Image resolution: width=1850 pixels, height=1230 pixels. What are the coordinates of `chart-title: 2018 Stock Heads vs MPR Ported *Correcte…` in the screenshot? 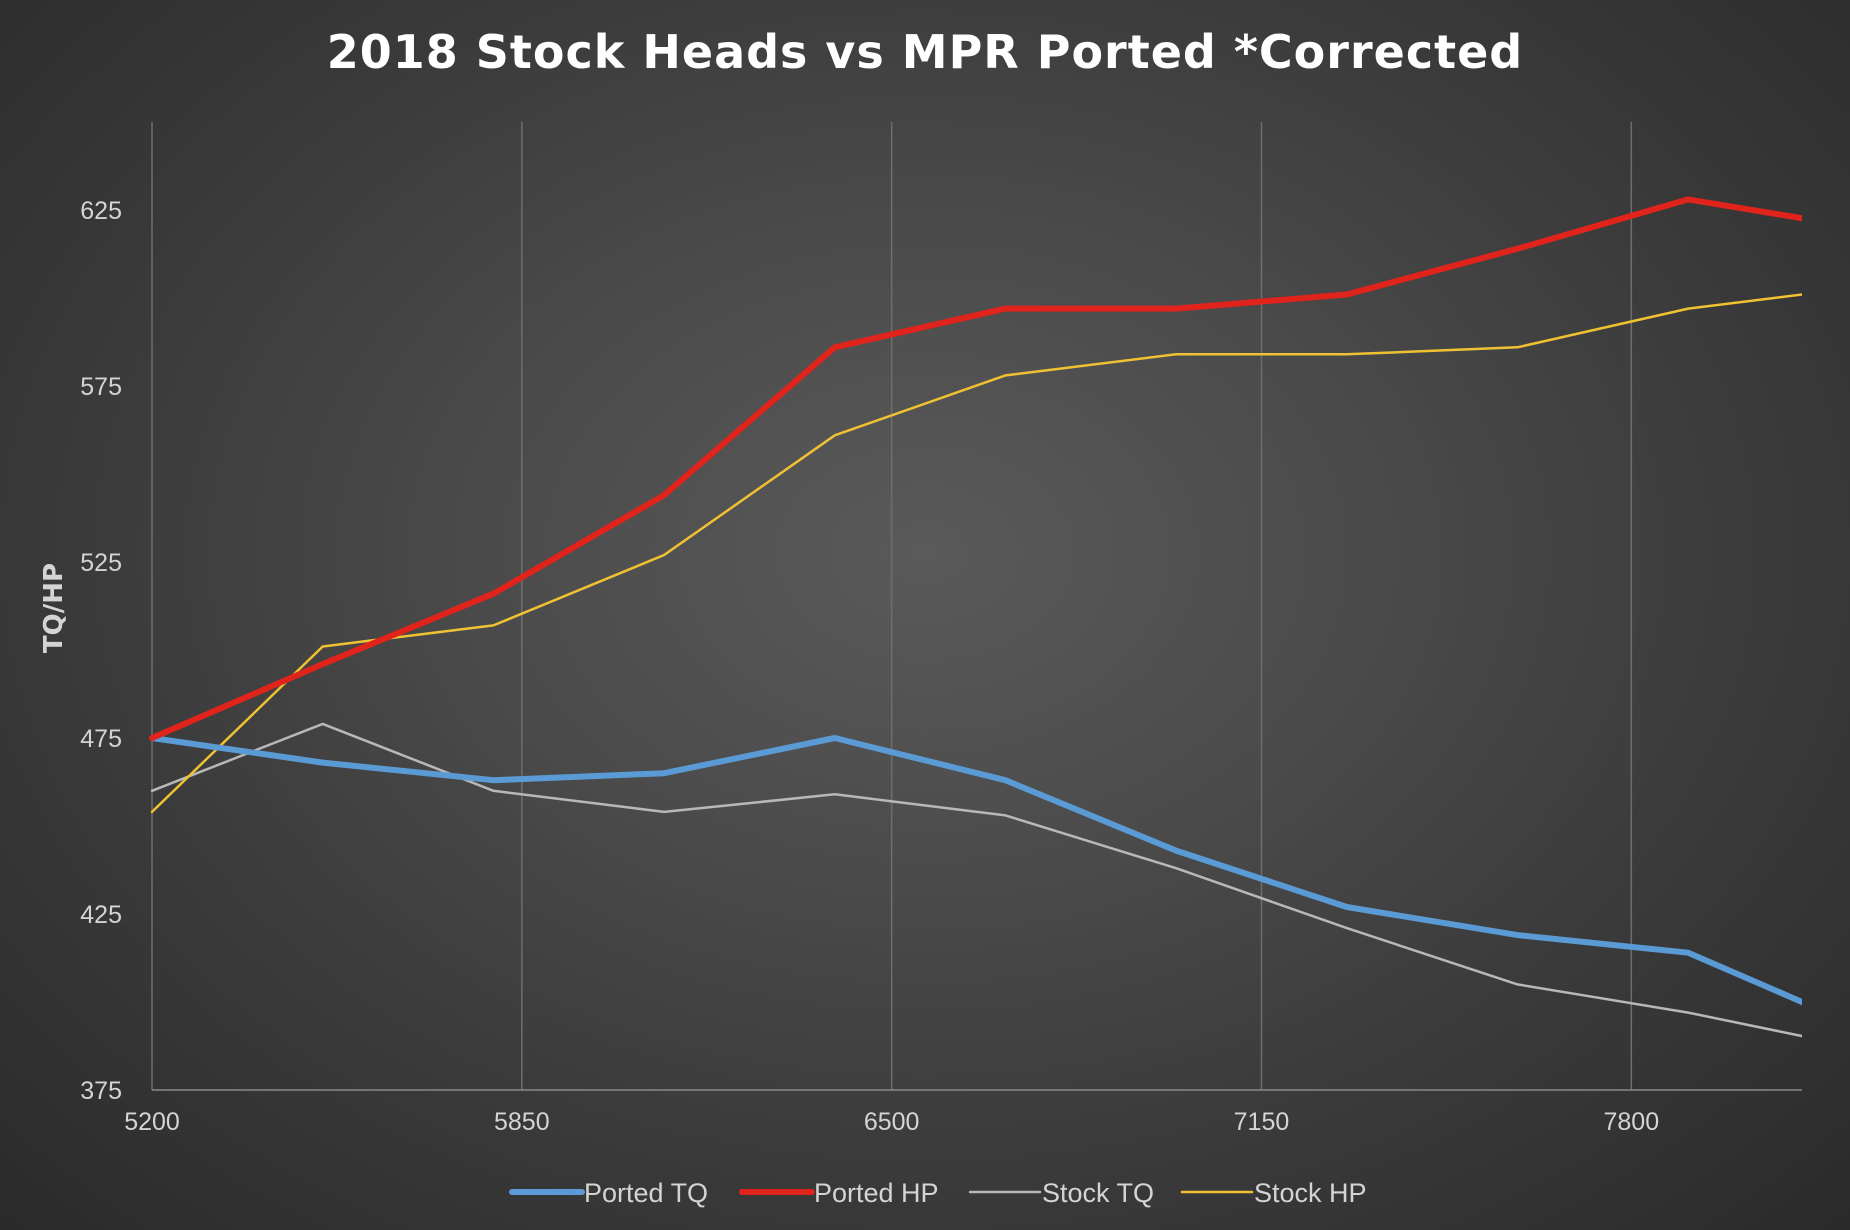 It's located at (925, 52).